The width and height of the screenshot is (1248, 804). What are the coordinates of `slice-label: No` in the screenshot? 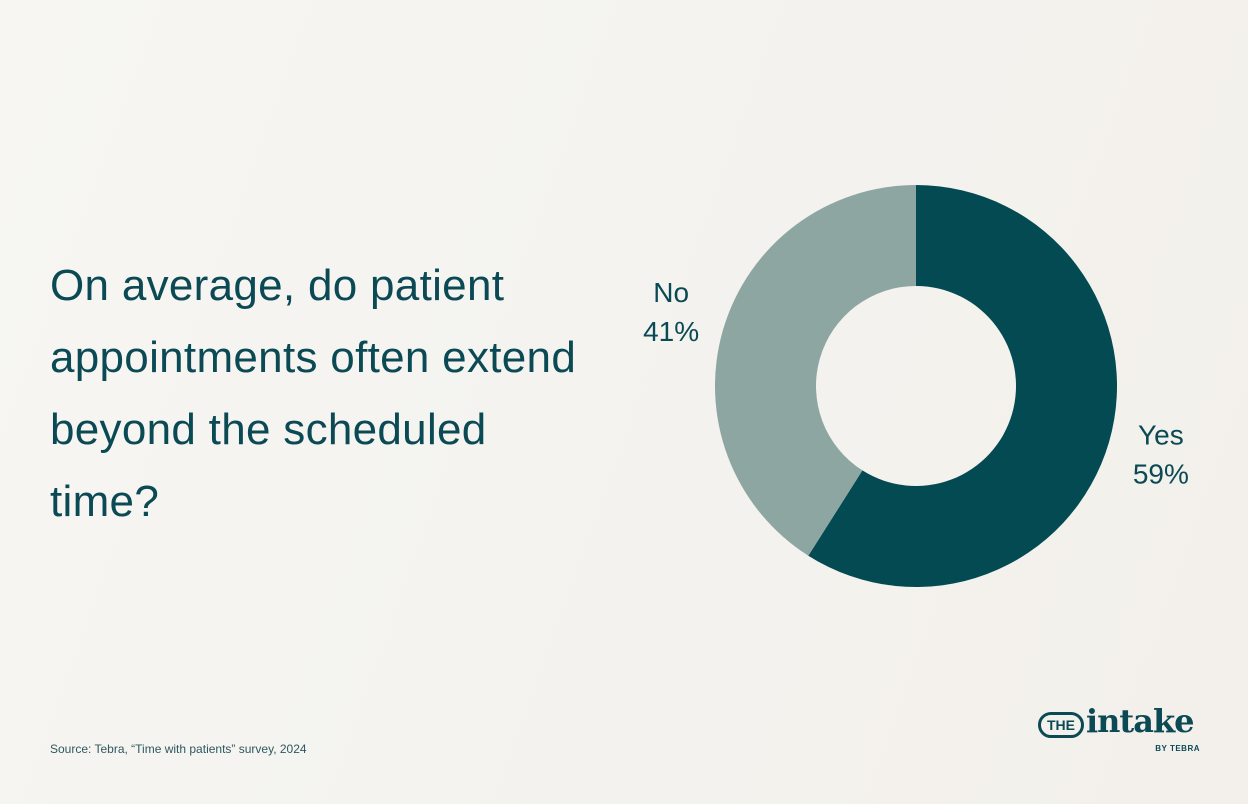 It's located at (671, 292).